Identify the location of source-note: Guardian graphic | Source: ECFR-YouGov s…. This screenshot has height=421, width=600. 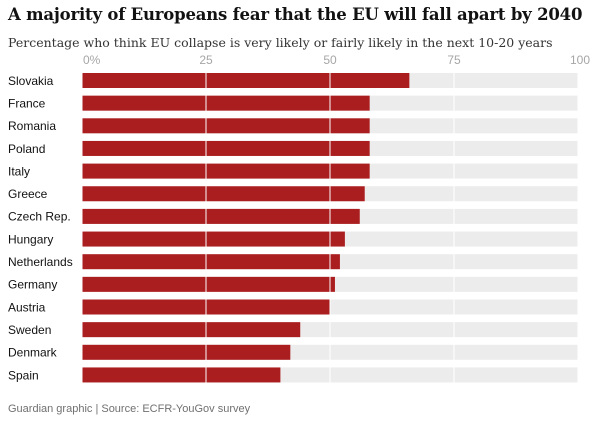
(129, 409).